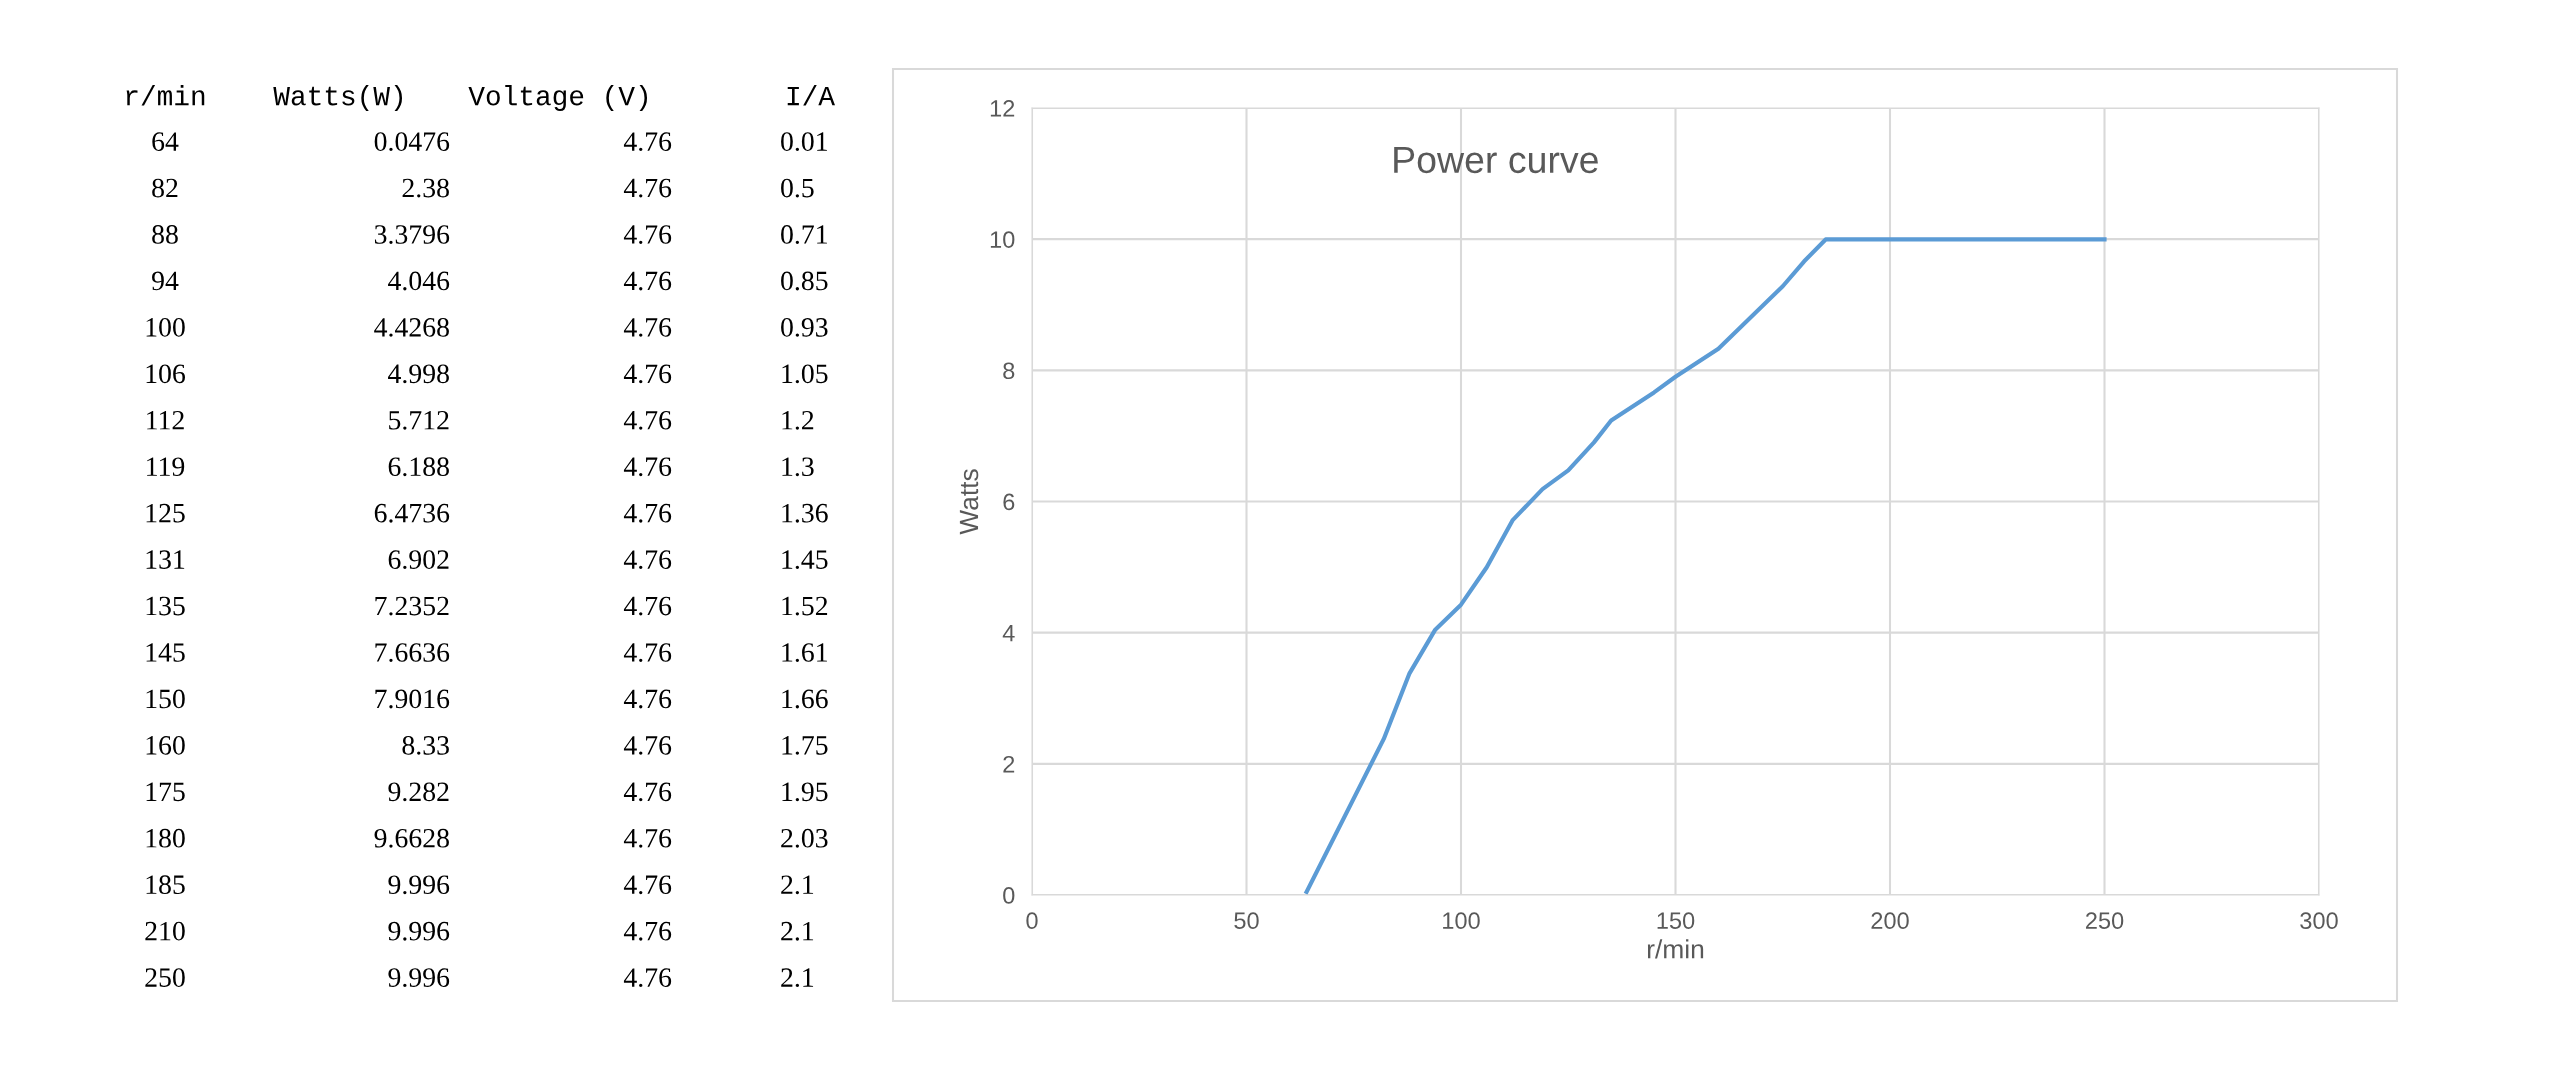 The height and width of the screenshot is (1091, 2560). I want to click on y-tick-label: 12, so click(1002, 108).